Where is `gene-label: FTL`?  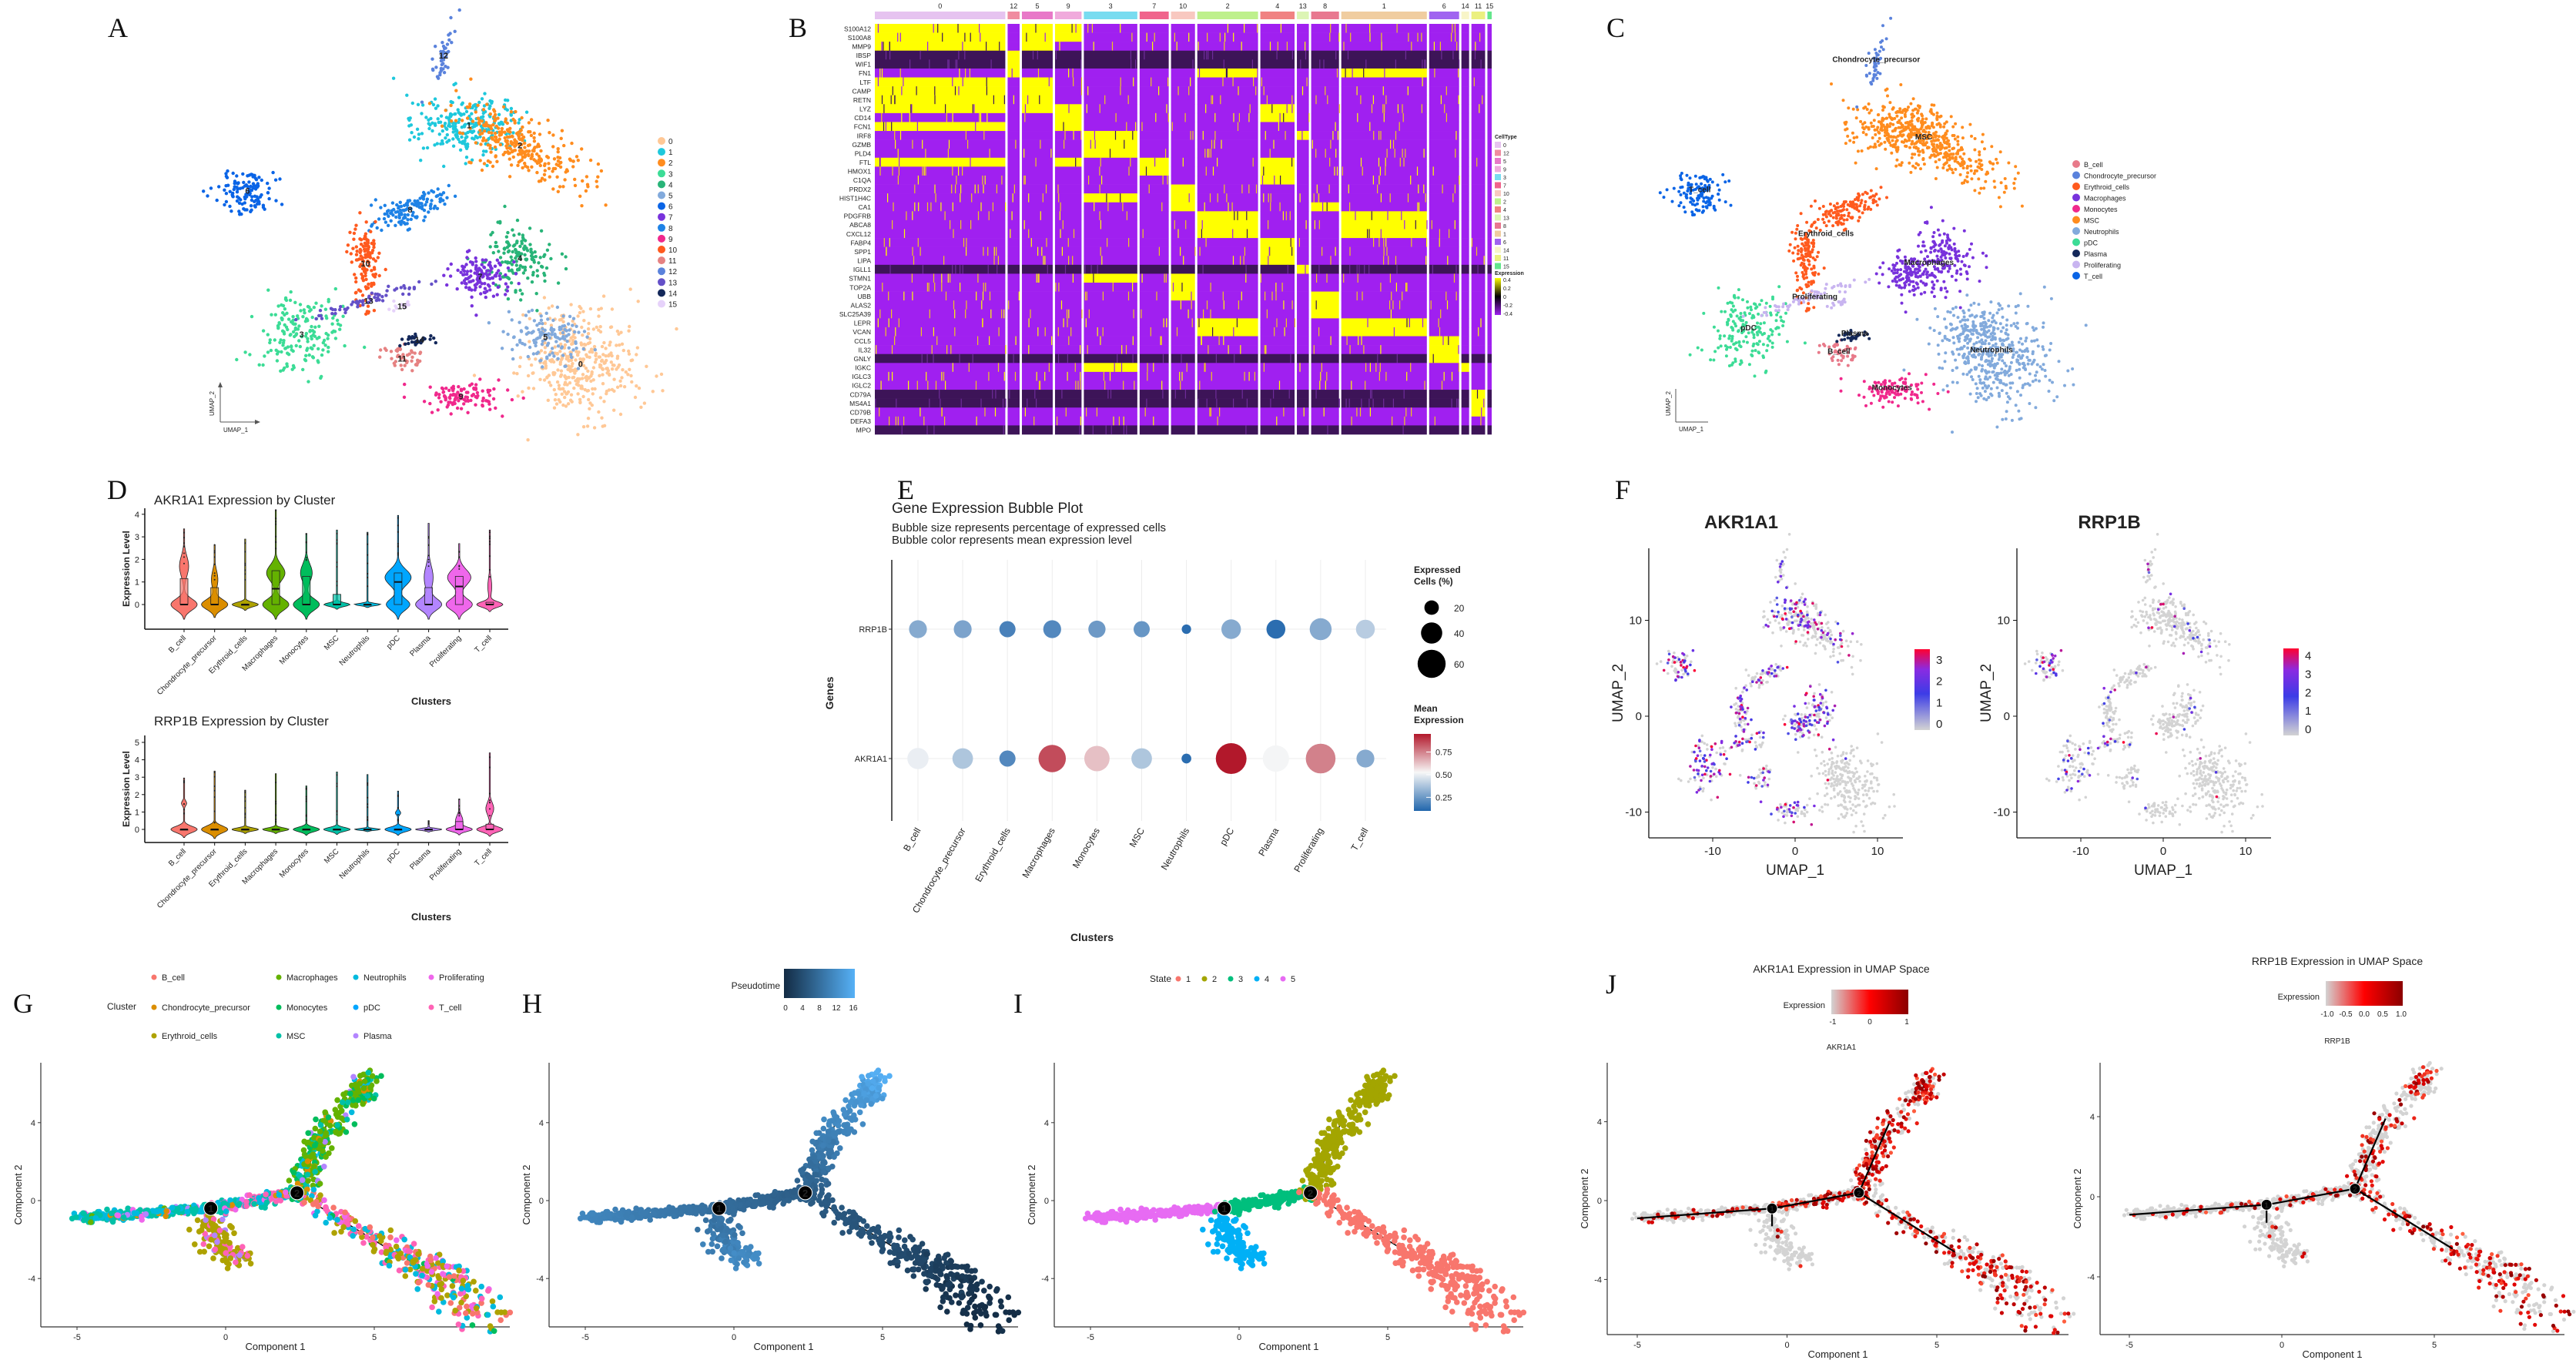
gene-label: FTL is located at coordinates (865, 162).